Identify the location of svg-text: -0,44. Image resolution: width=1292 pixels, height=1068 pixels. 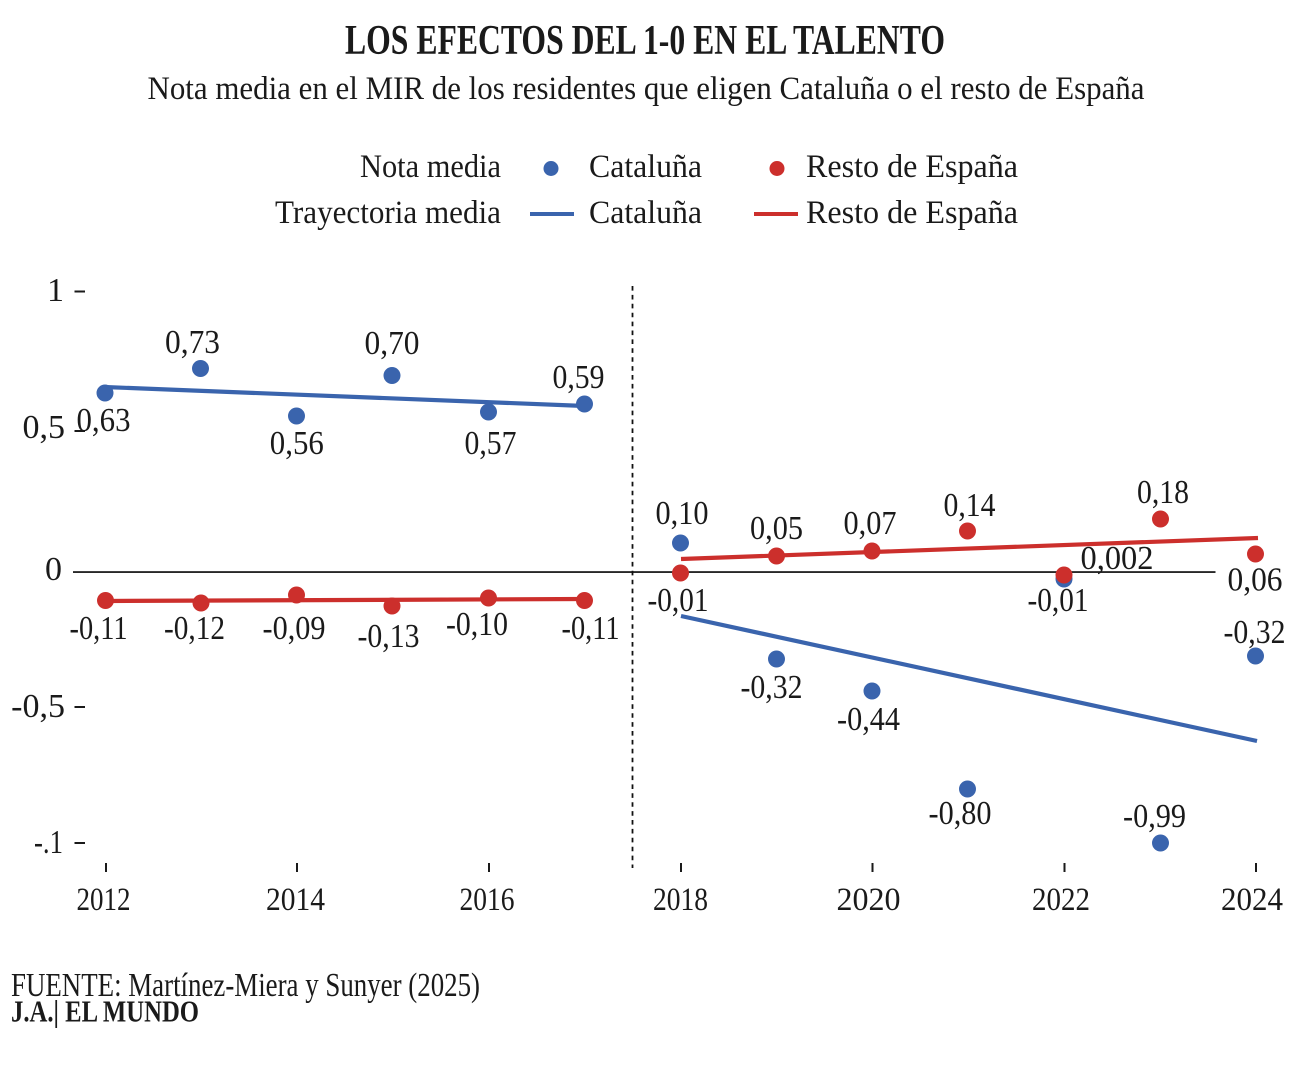
(868, 719).